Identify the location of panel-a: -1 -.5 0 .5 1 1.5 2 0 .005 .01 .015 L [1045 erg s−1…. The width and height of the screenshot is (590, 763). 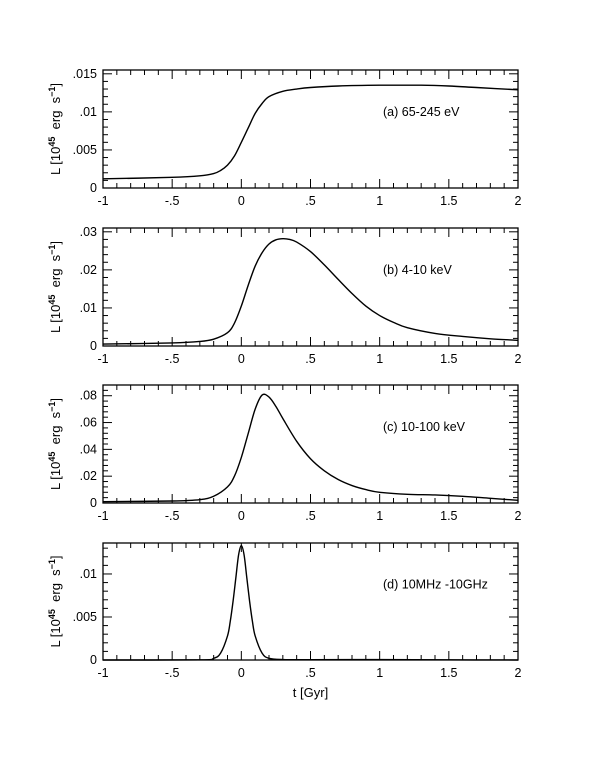
(284, 137).